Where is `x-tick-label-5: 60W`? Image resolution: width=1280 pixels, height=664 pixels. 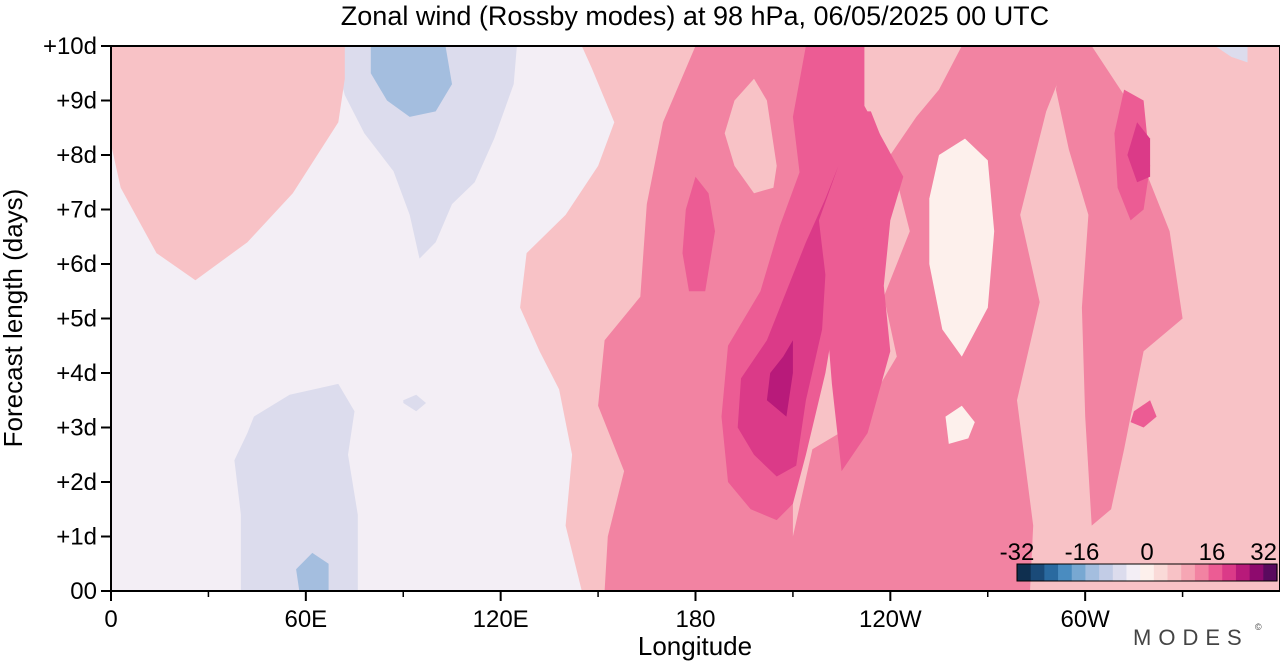 x-tick-label-5: 60W is located at coordinates (1085, 619).